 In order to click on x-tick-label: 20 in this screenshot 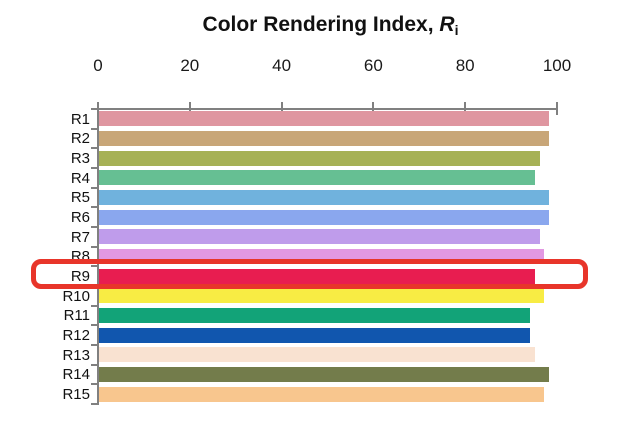, I will do `click(190, 65)`.